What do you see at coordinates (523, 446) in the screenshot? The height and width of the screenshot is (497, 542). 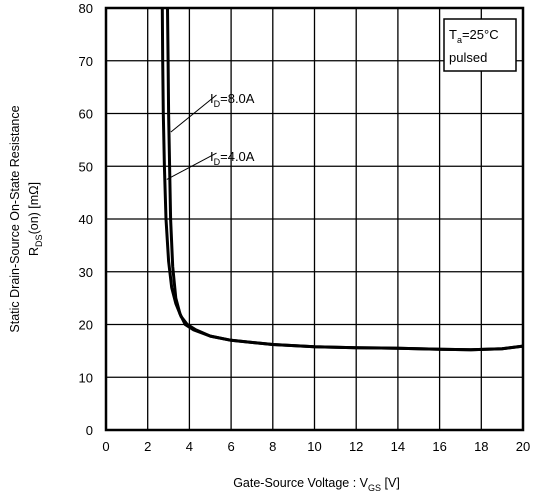 I see `x-tick-label: 20` at bounding box center [523, 446].